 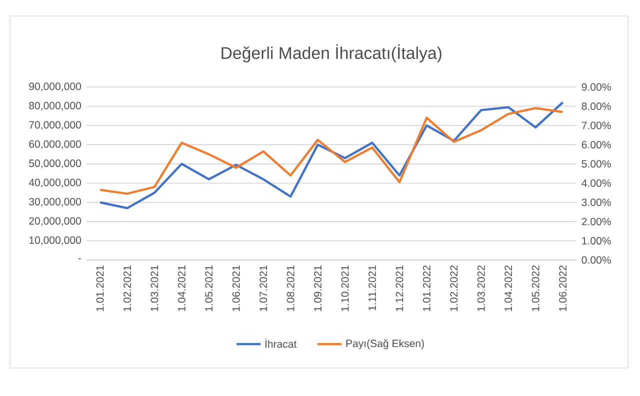 What do you see at coordinates (454, 289) in the screenshot?
I see `x-tick-label: 1.02.2022` at bounding box center [454, 289].